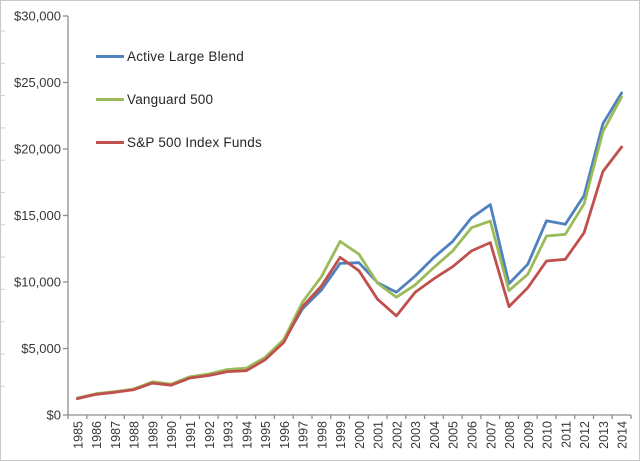 The height and width of the screenshot is (461, 640). I want to click on legend-item-active-large-blend: Active Large Blend, so click(179, 56).